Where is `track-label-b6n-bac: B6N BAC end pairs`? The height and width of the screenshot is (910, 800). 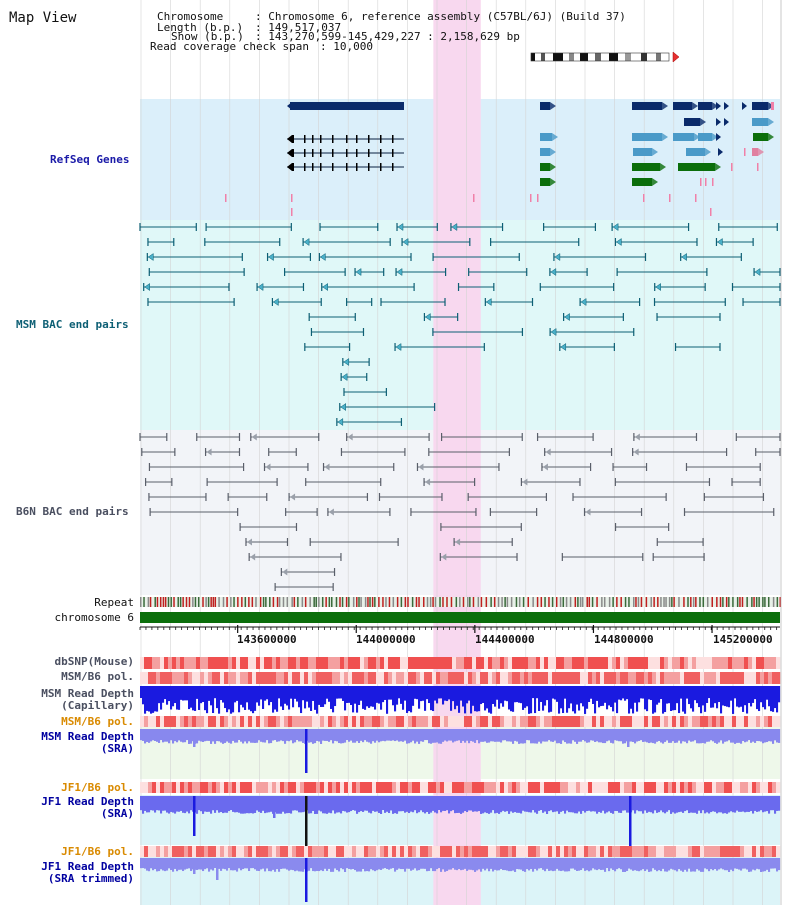 track-label-b6n-bac: B6N BAC end pairs is located at coordinates (72, 511).